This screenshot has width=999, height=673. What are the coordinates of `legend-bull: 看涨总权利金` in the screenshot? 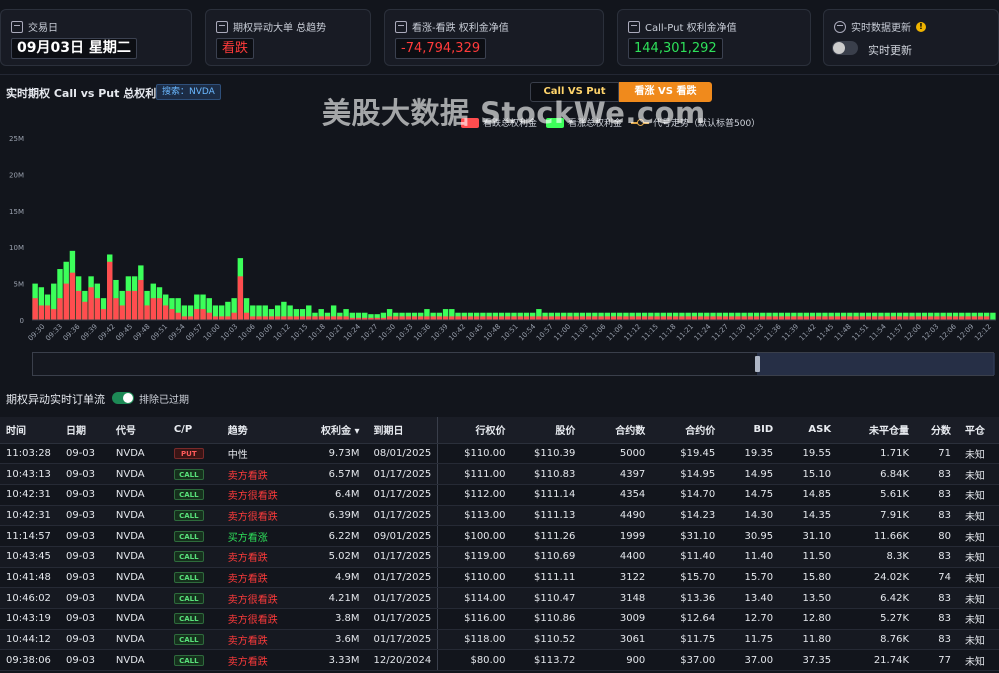 It's located at (584, 122).